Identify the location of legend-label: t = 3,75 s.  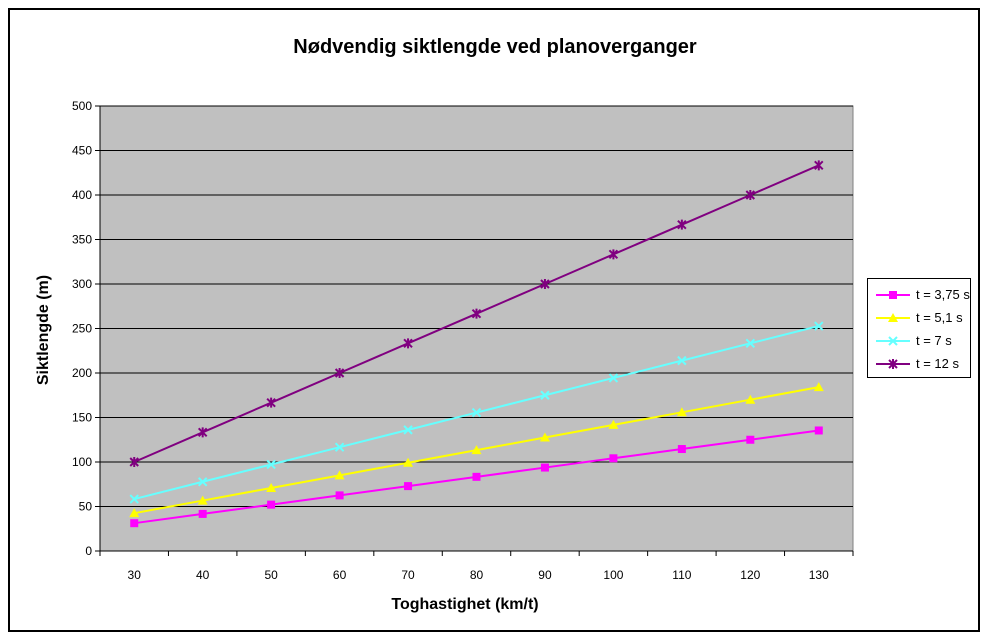
(943, 294).